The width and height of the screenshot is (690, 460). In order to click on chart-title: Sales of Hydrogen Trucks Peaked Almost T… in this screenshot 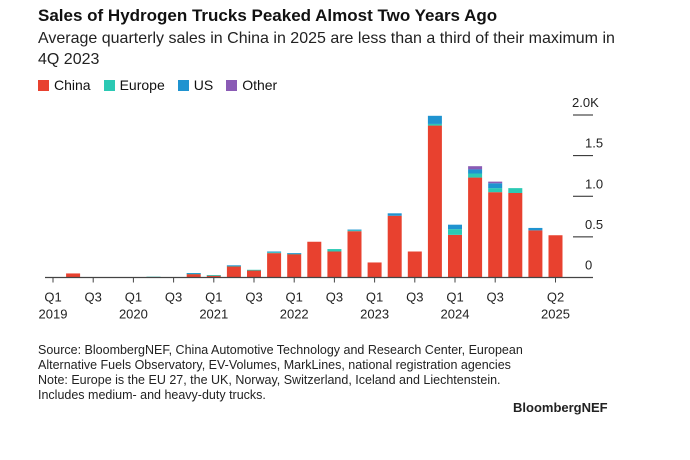, I will do `click(268, 15)`.